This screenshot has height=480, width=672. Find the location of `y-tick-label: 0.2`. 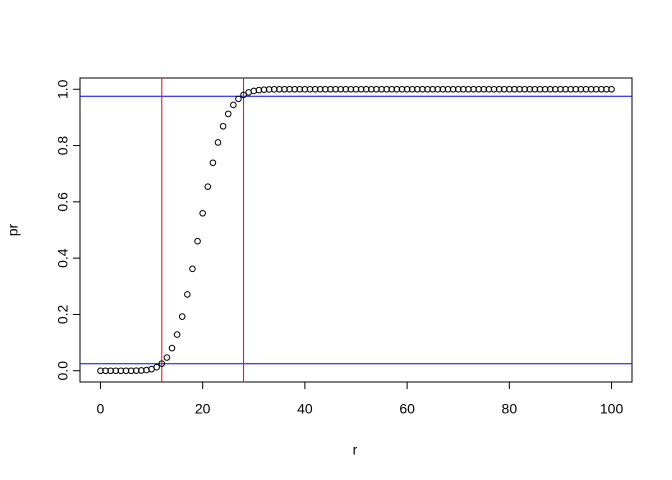

y-tick-label: 0.2 is located at coordinates (63, 315).